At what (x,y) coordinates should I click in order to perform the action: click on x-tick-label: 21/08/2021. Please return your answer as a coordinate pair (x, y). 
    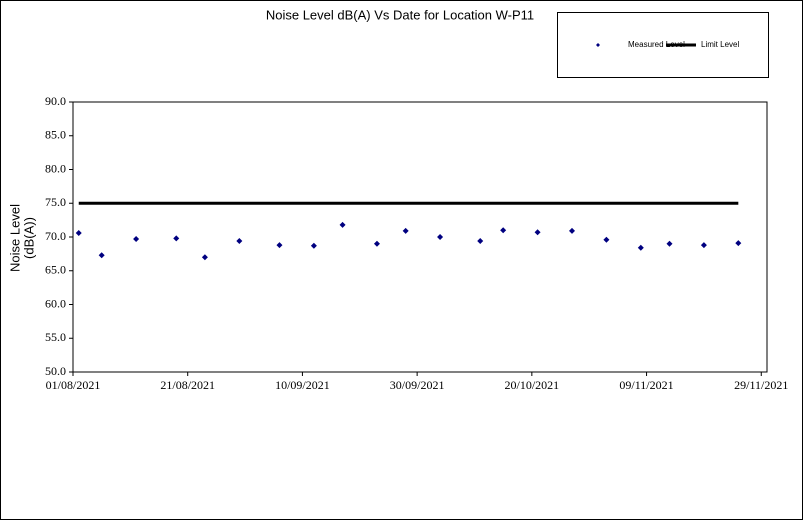
    Looking at the image, I should click on (187, 385).